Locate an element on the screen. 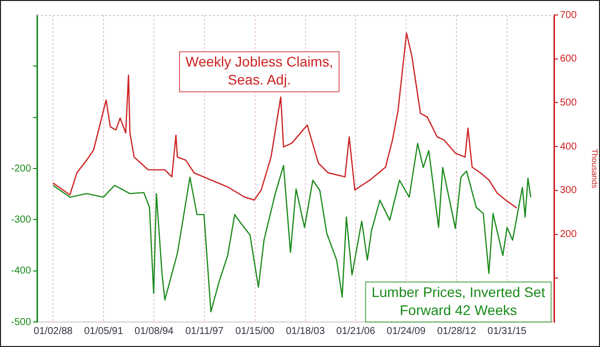  x-tick-label: 01/31/15 is located at coordinates (507, 331).